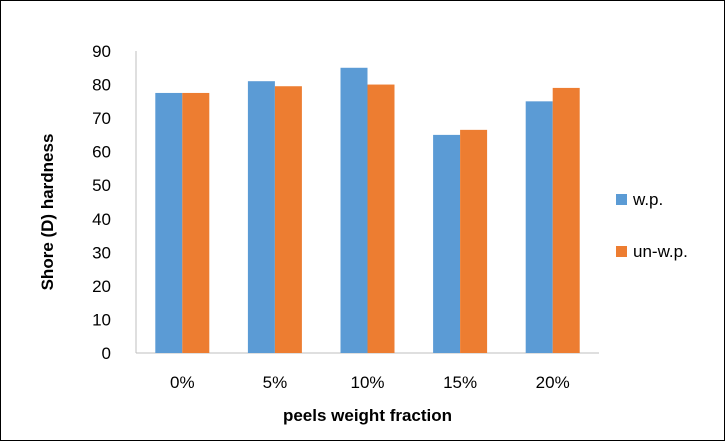 The image size is (725, 442). Describe the element at coordinates (367, 382) in the screenshot. I see `x-tick-label: 10%` at that location.